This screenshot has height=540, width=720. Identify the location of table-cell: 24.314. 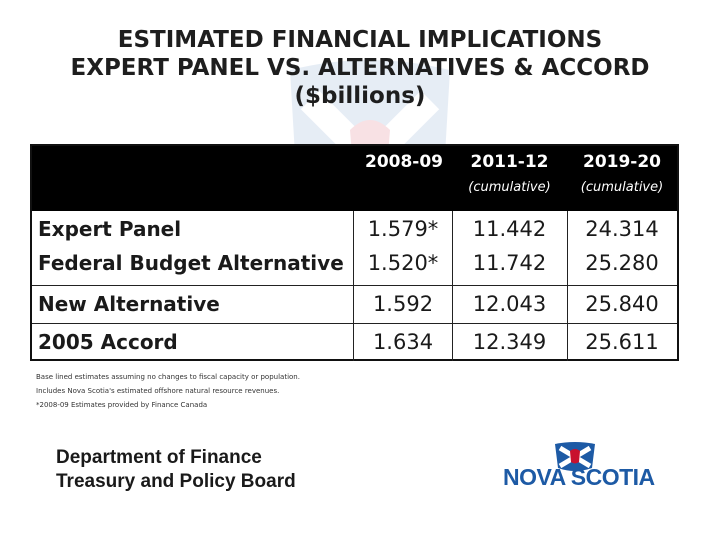
(622, 229).